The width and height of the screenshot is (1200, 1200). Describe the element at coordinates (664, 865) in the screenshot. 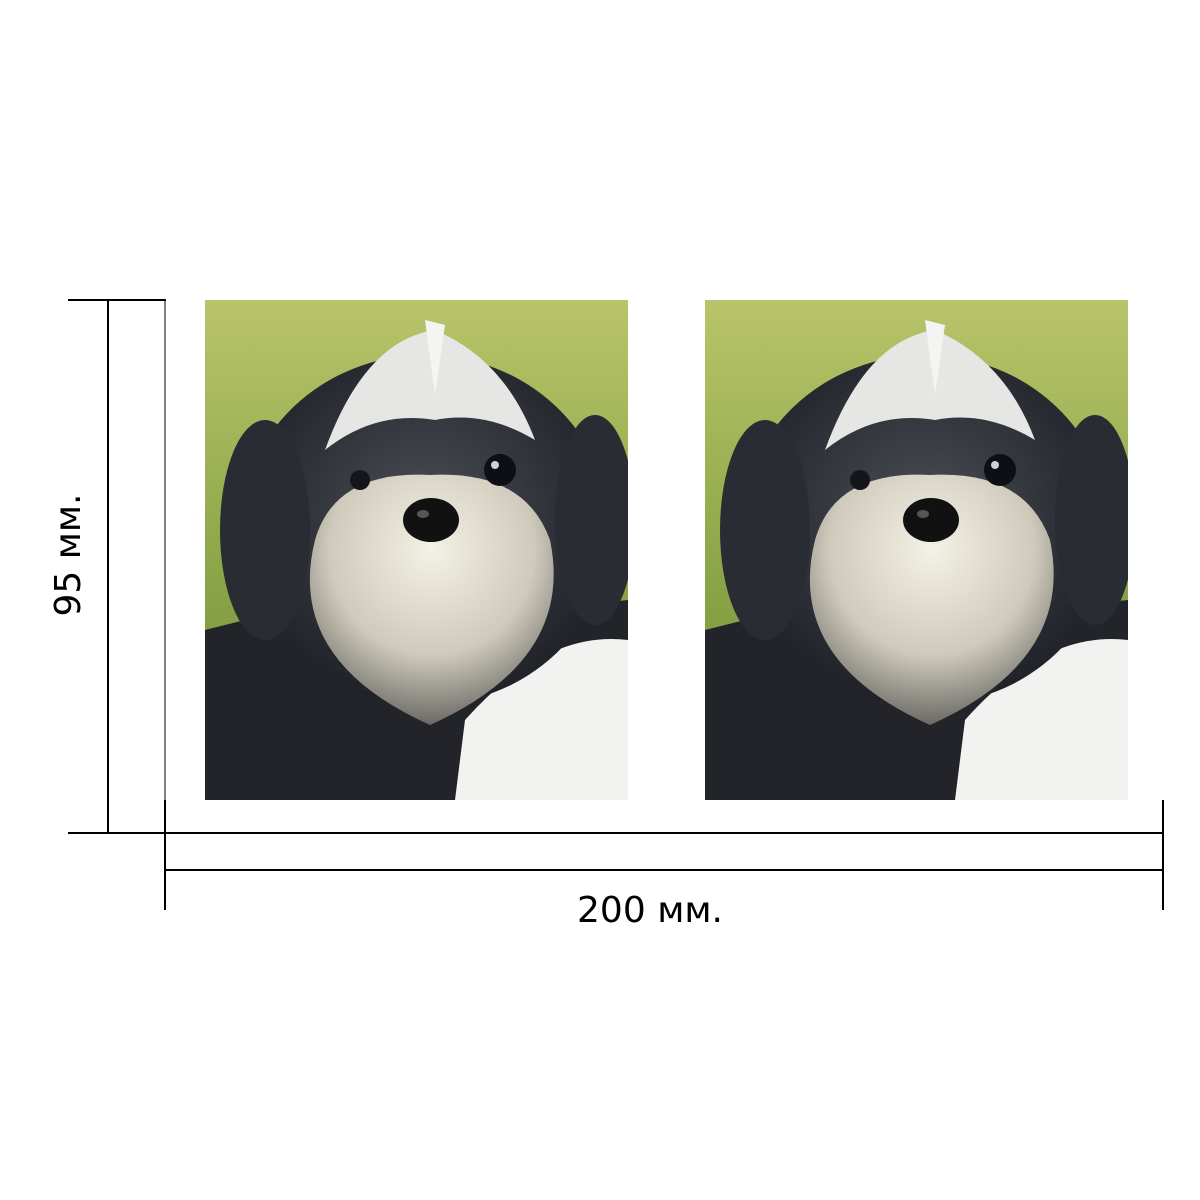

I see `width-dimension: 200 мм.` at that location.